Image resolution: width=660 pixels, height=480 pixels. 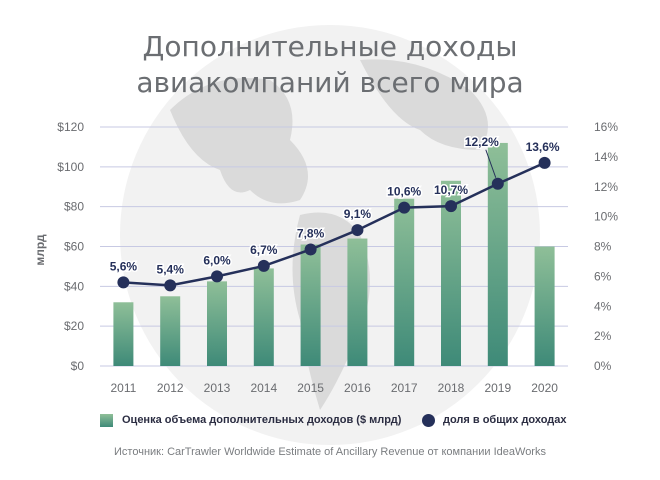 What do you see at coordinates (106, 420) in the screenshot?
I see `legend-bar-swatch` at bounding box center [106, 420].